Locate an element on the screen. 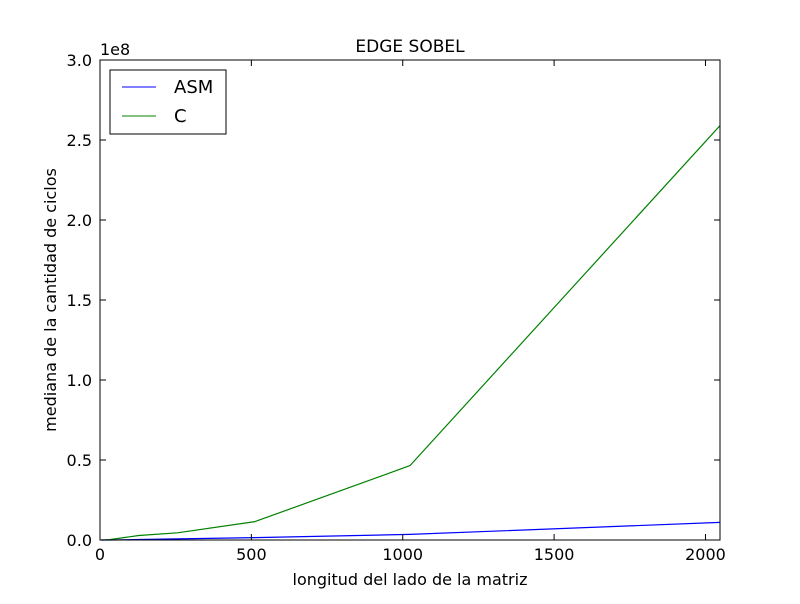 The image size is (800, 604). y-tick-label: 0.5 is located at coordinates (79, 460).